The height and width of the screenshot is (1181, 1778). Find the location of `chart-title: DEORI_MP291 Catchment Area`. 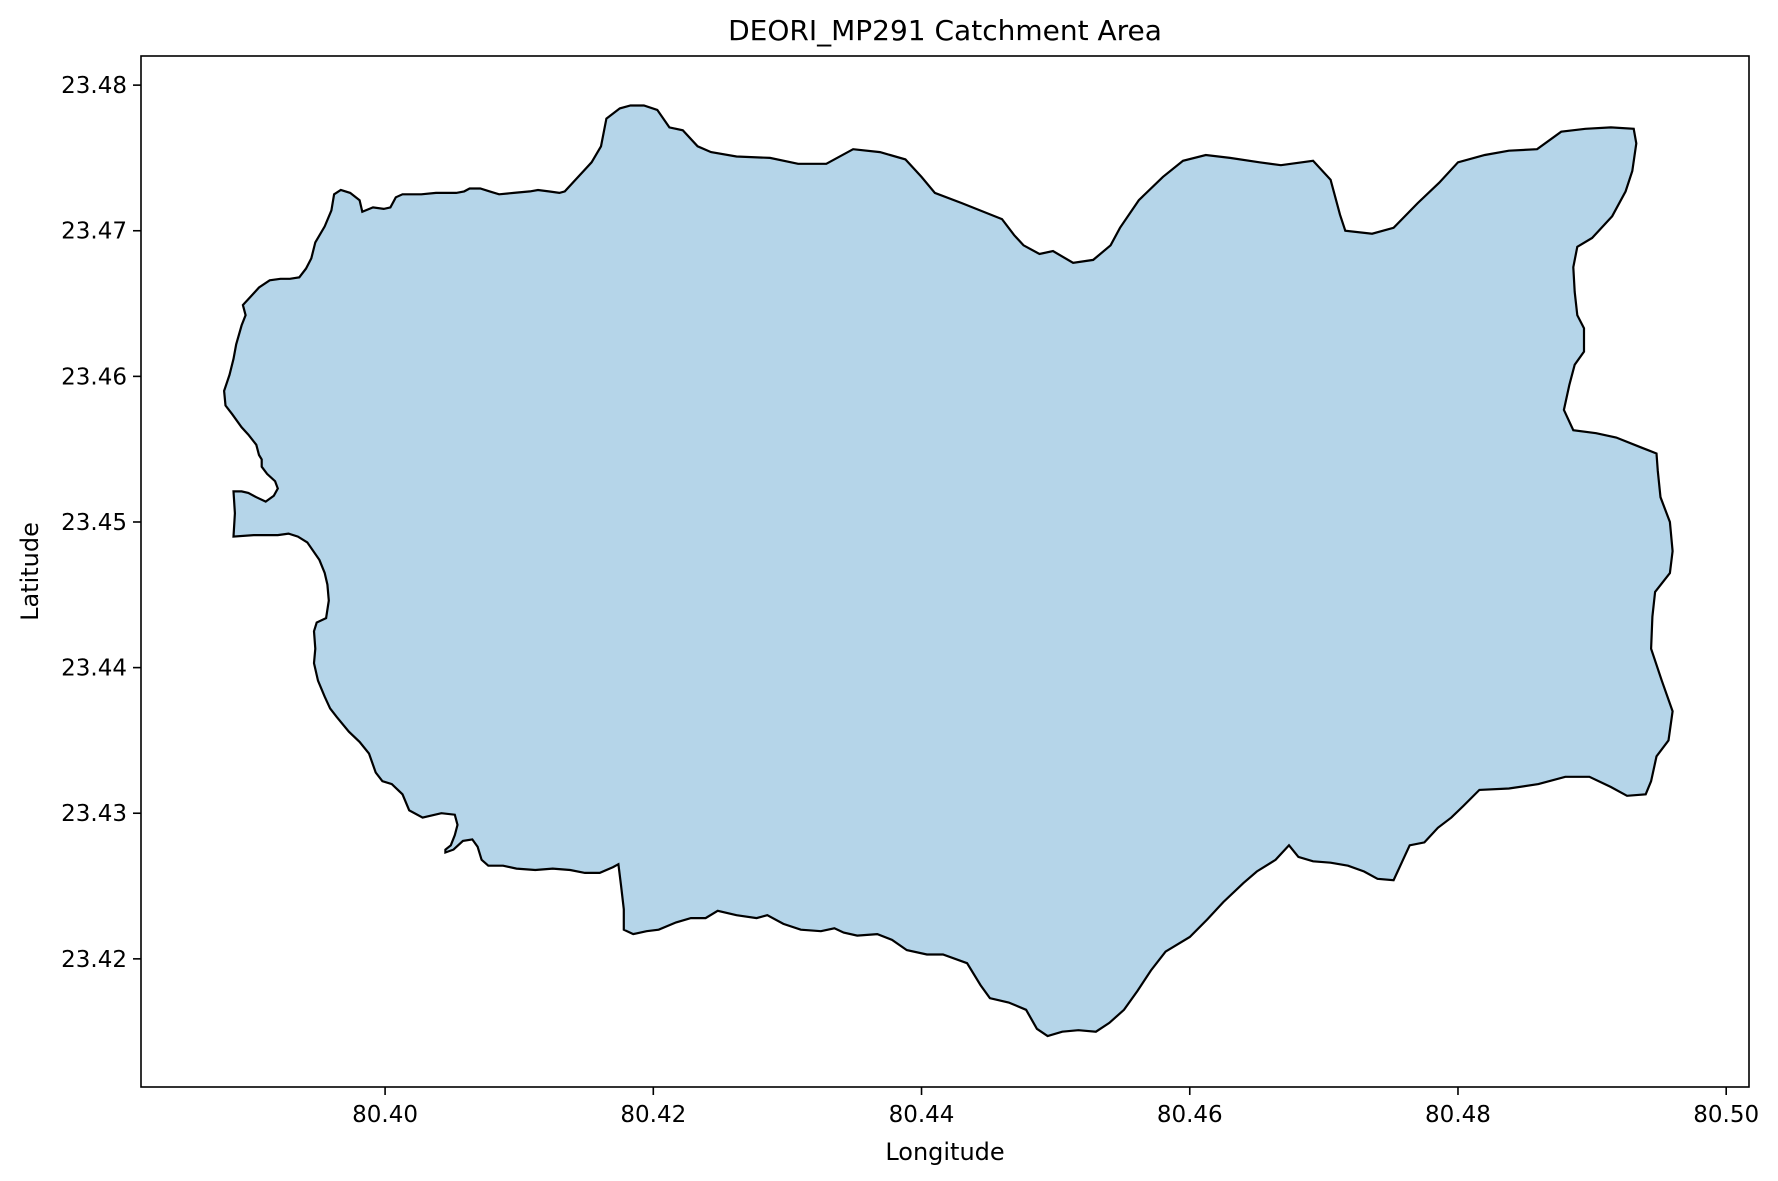

chart-title: DEORI_MP291 Catchment Area is located at coordinates (945, 30).